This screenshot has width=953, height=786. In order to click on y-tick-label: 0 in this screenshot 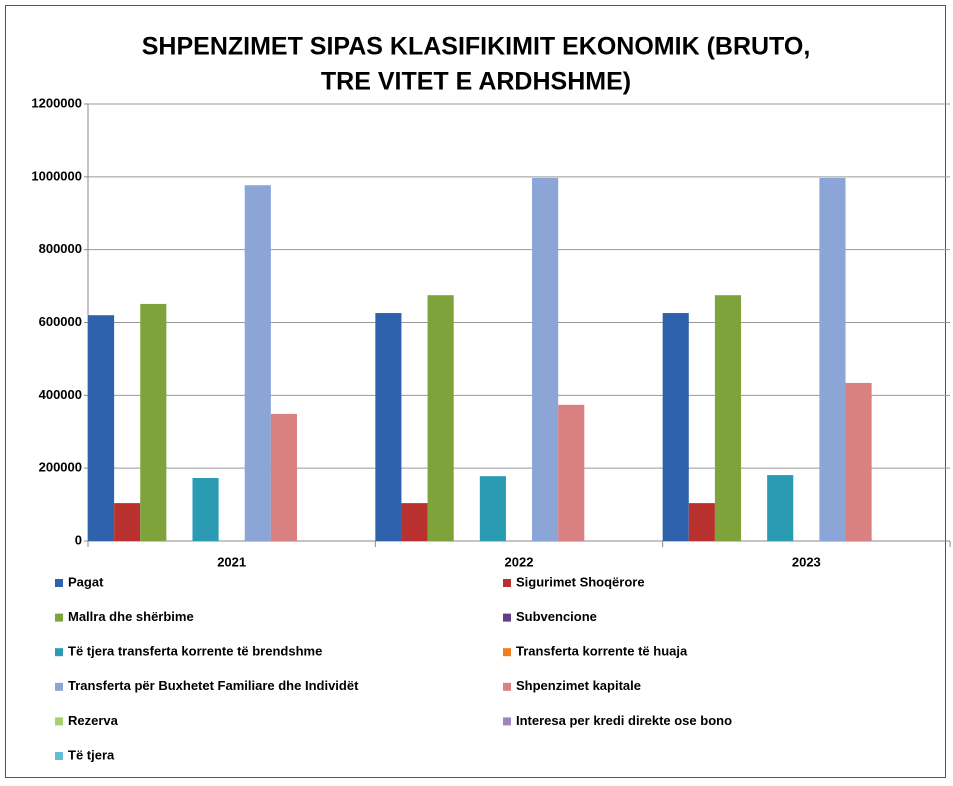, I will do `click(78, 539)`.